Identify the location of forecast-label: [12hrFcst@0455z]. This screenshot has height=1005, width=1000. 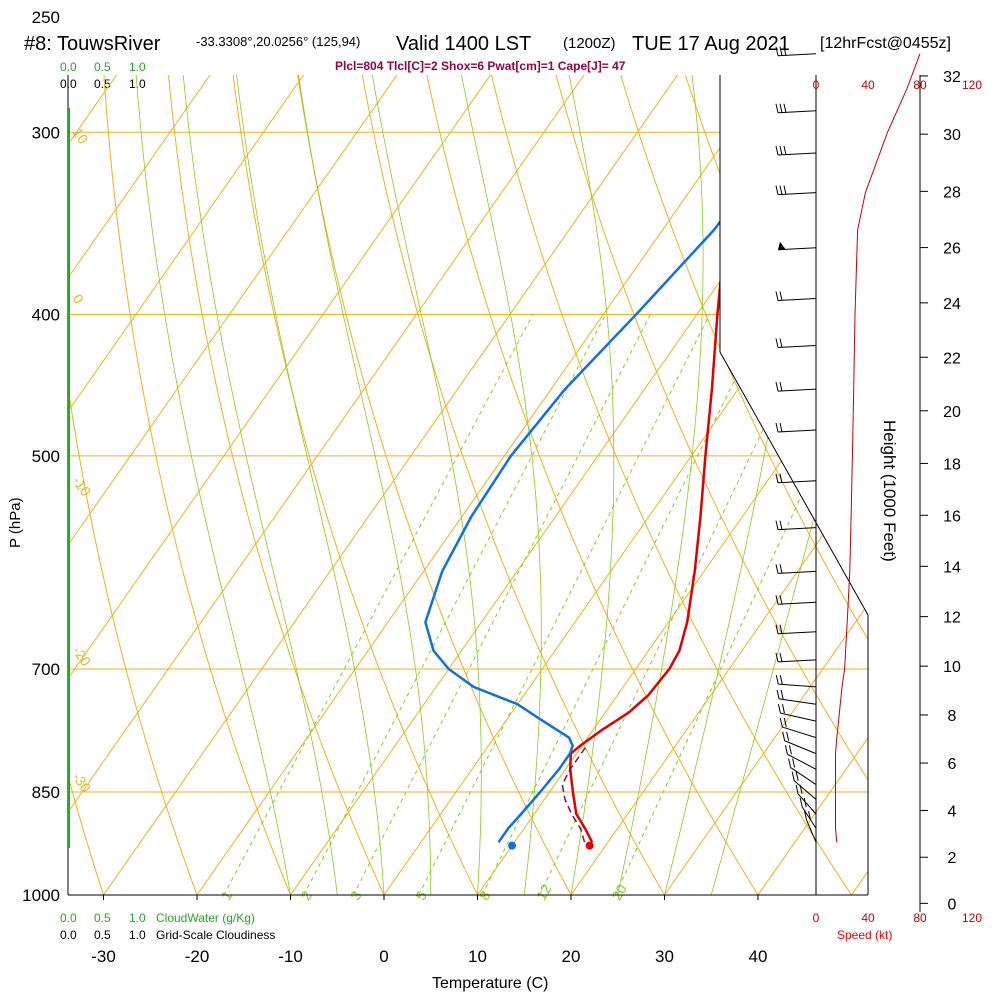
(885, 43).